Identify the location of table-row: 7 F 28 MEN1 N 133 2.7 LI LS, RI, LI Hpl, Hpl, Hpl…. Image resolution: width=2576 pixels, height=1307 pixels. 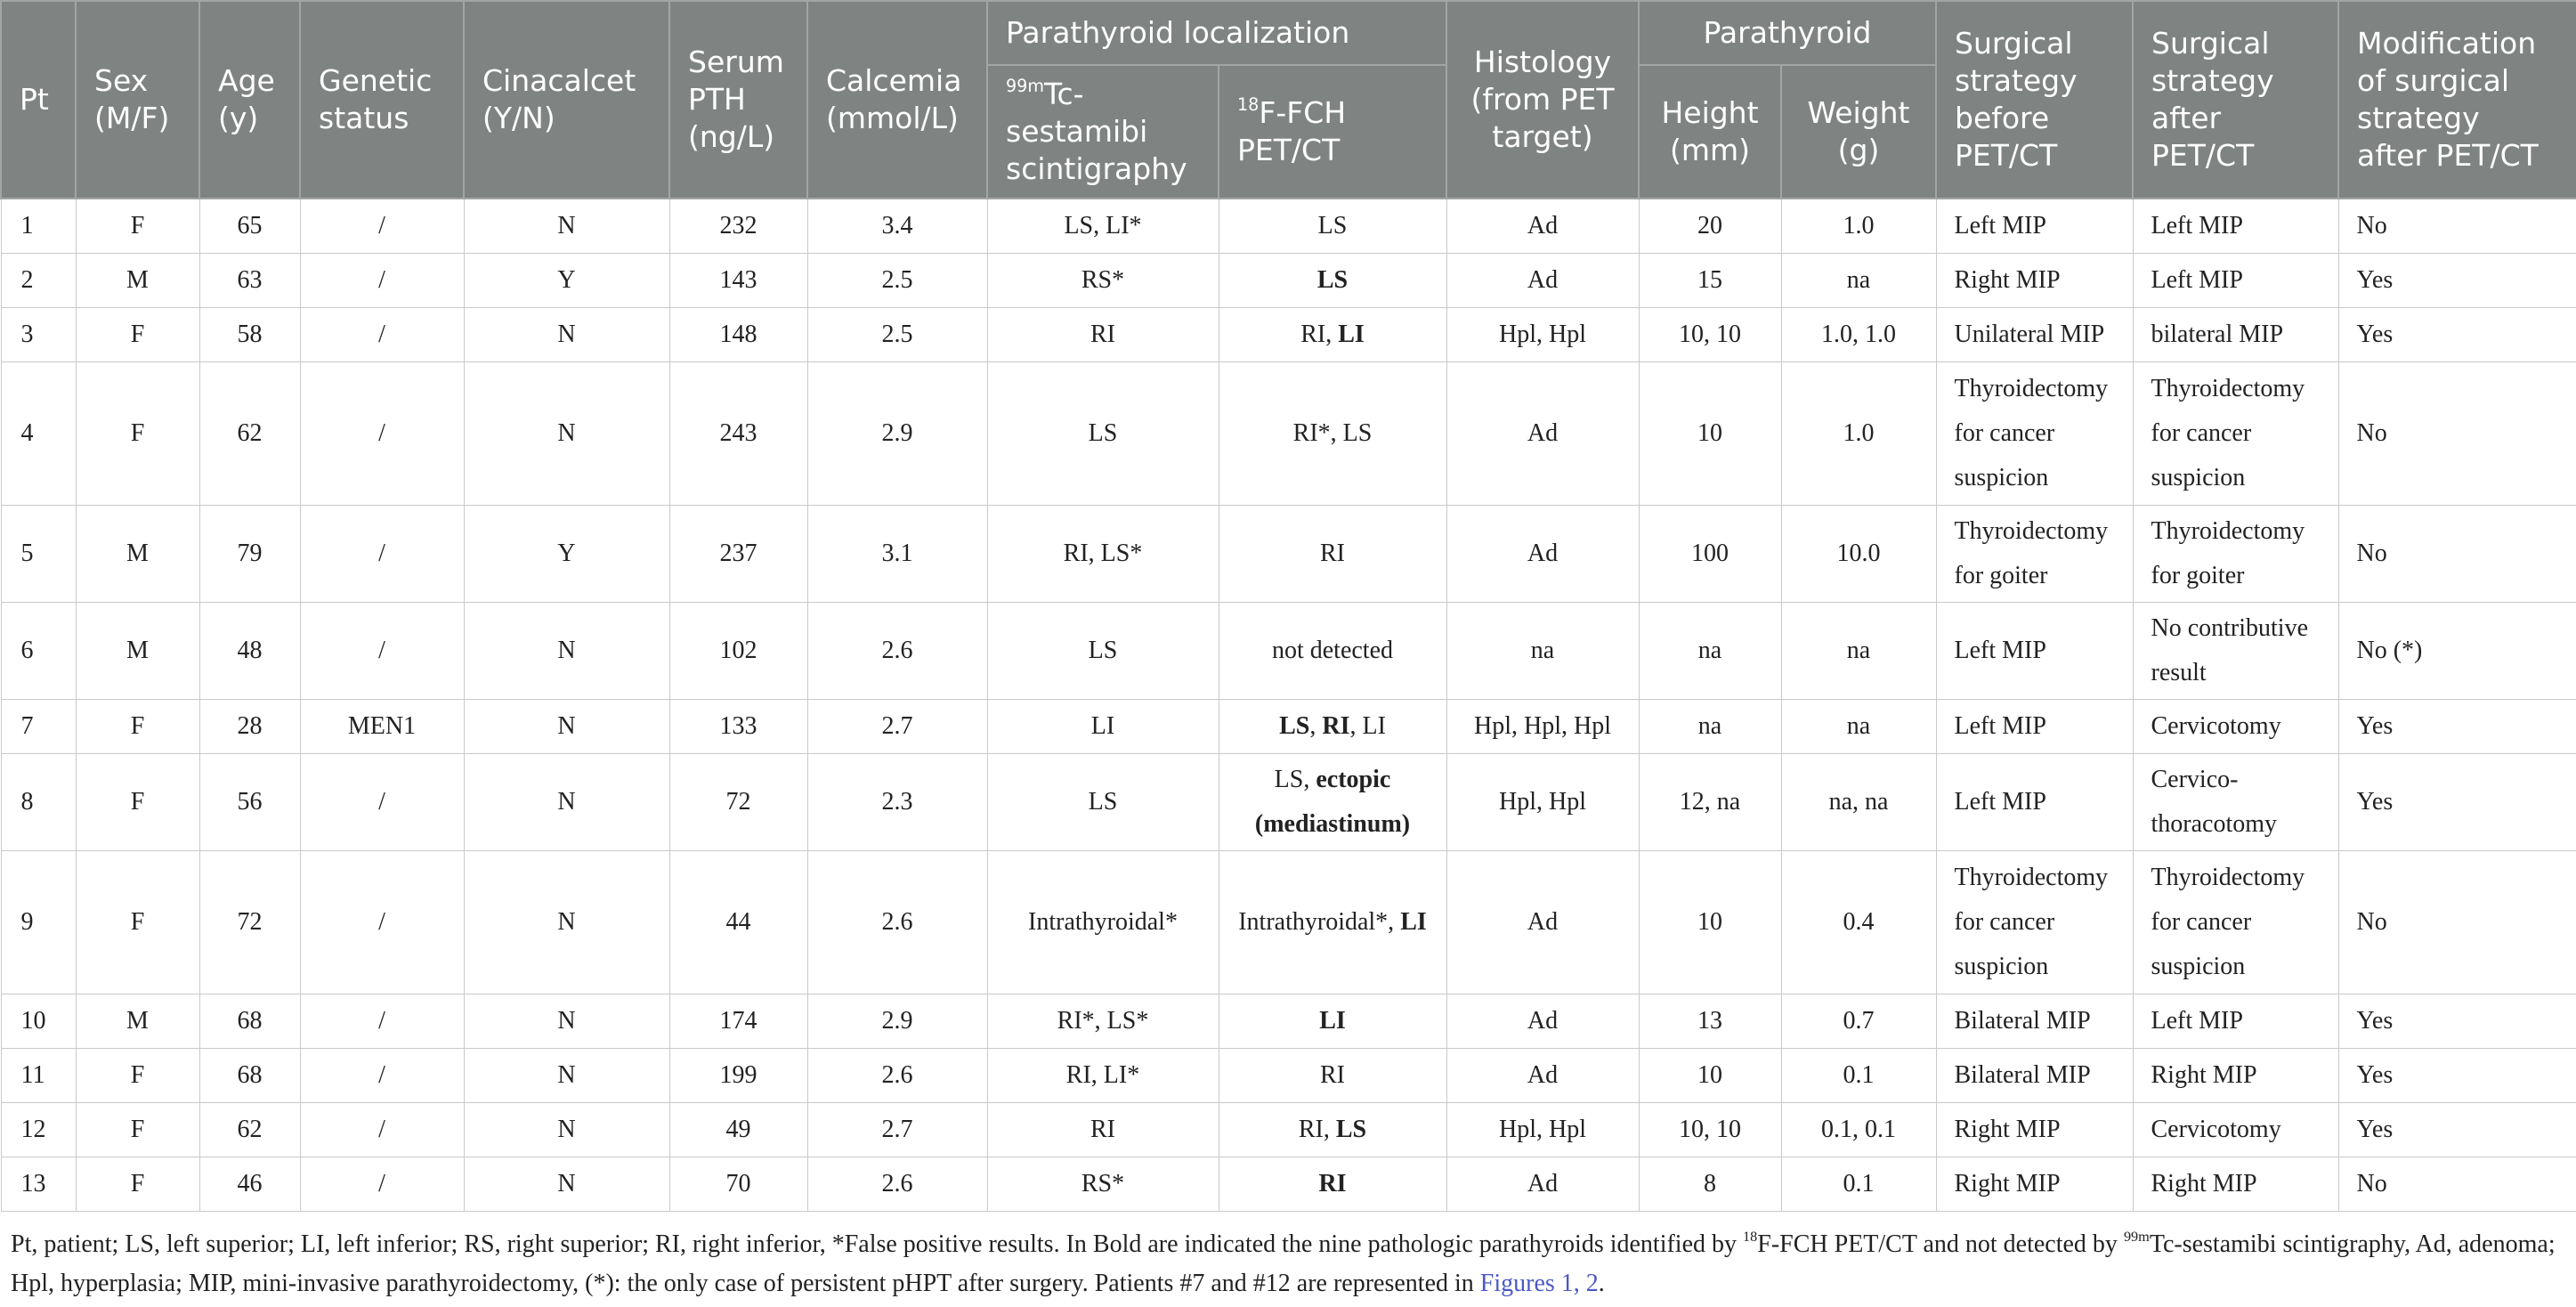
(1288, 727).